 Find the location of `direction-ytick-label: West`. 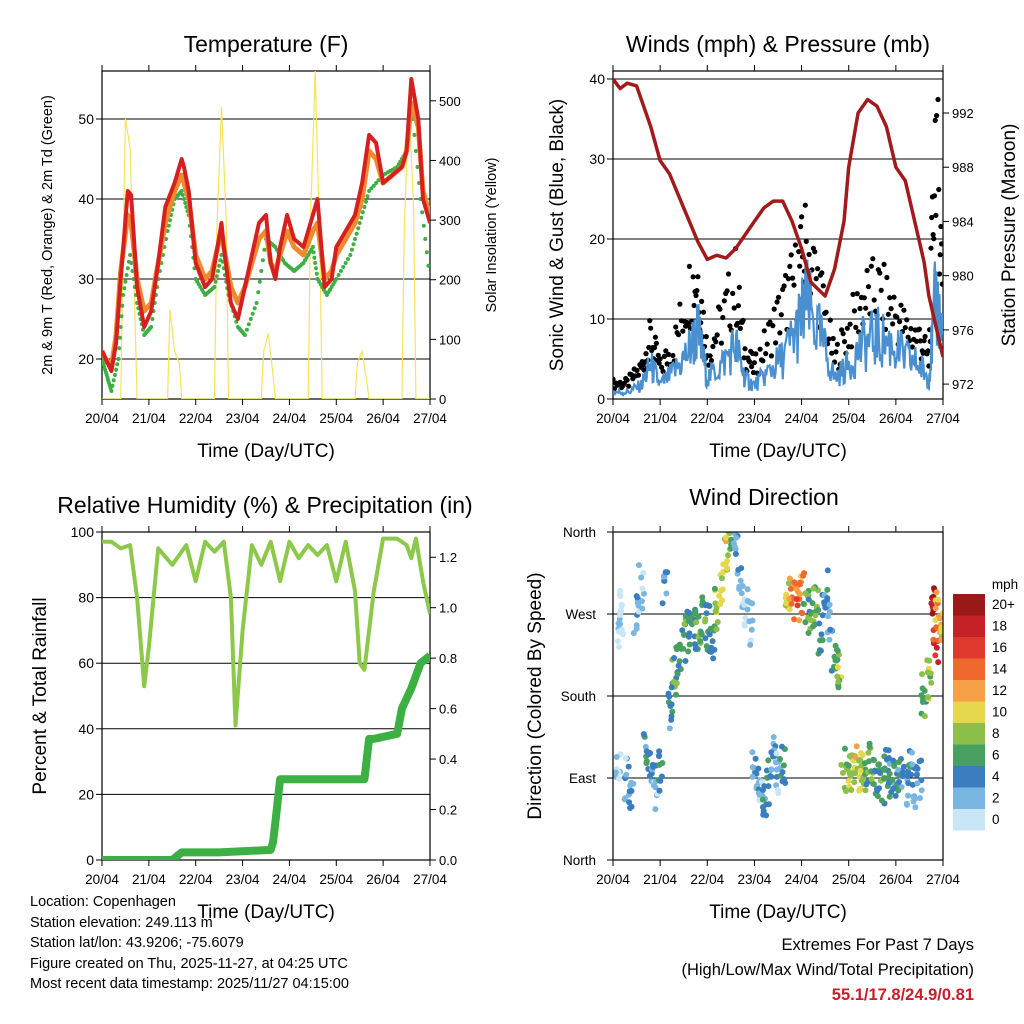

direction-ytick-label: West is located at coordinates (580, 614).